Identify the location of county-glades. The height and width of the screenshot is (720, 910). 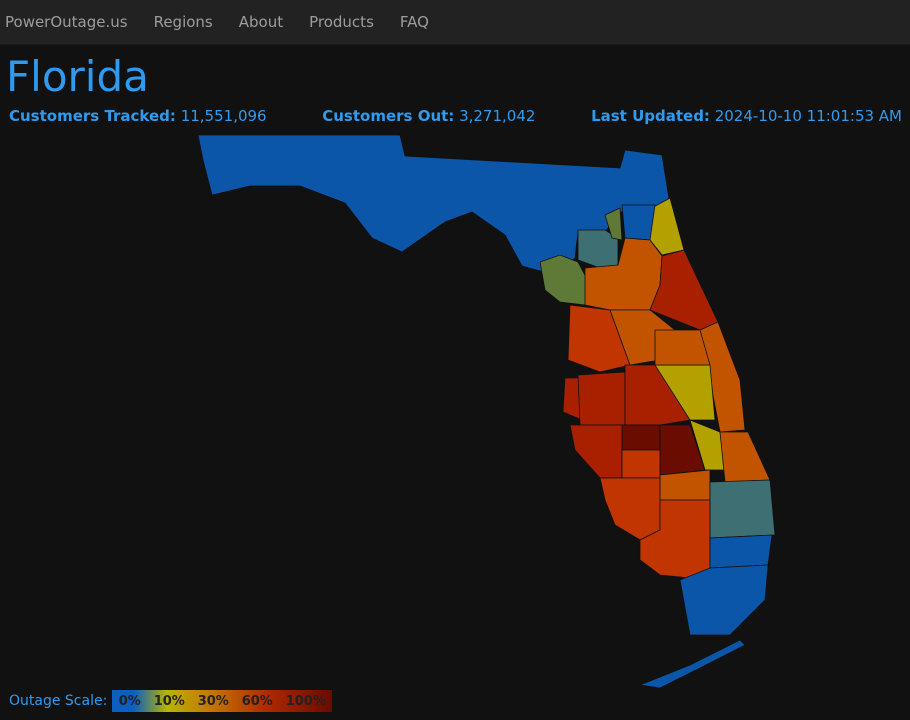
(685, 485).